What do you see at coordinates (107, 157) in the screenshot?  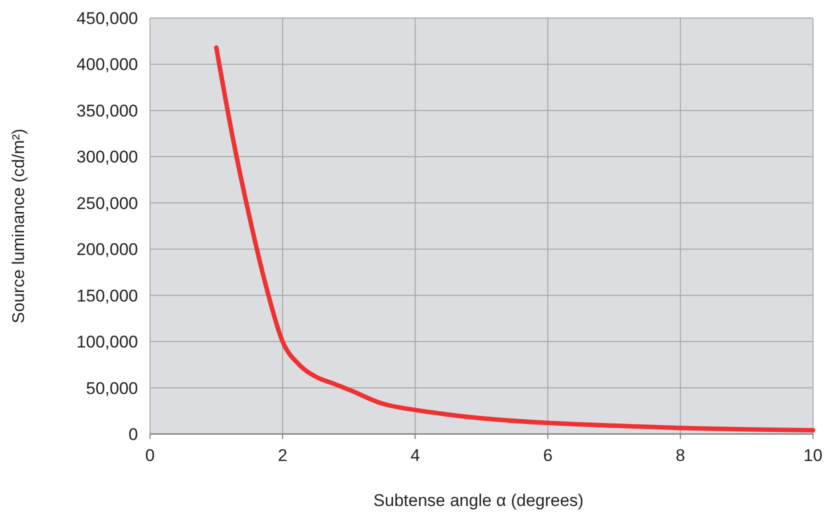 I see `y-tick-label: 300,000` at bounding box center [107, 157].